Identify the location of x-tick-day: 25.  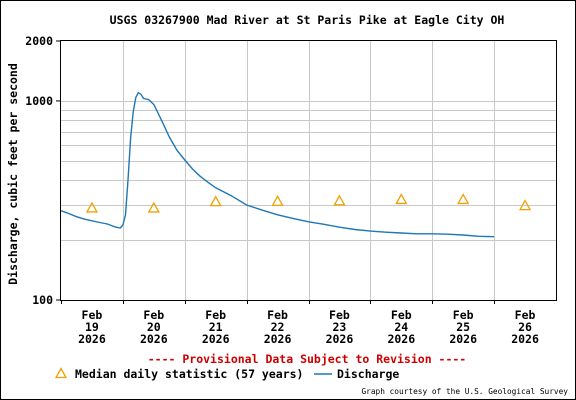
(463, 327).